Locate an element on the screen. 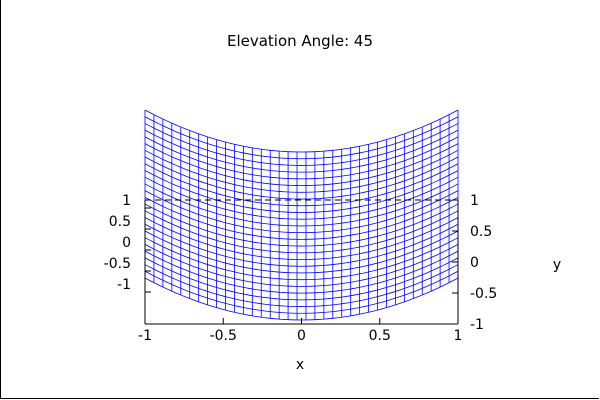 This screenshot has height=400, width=600. y-axis-ticks: -1 -0.5 0 0.5 1 is located at coordinates (474, 263).